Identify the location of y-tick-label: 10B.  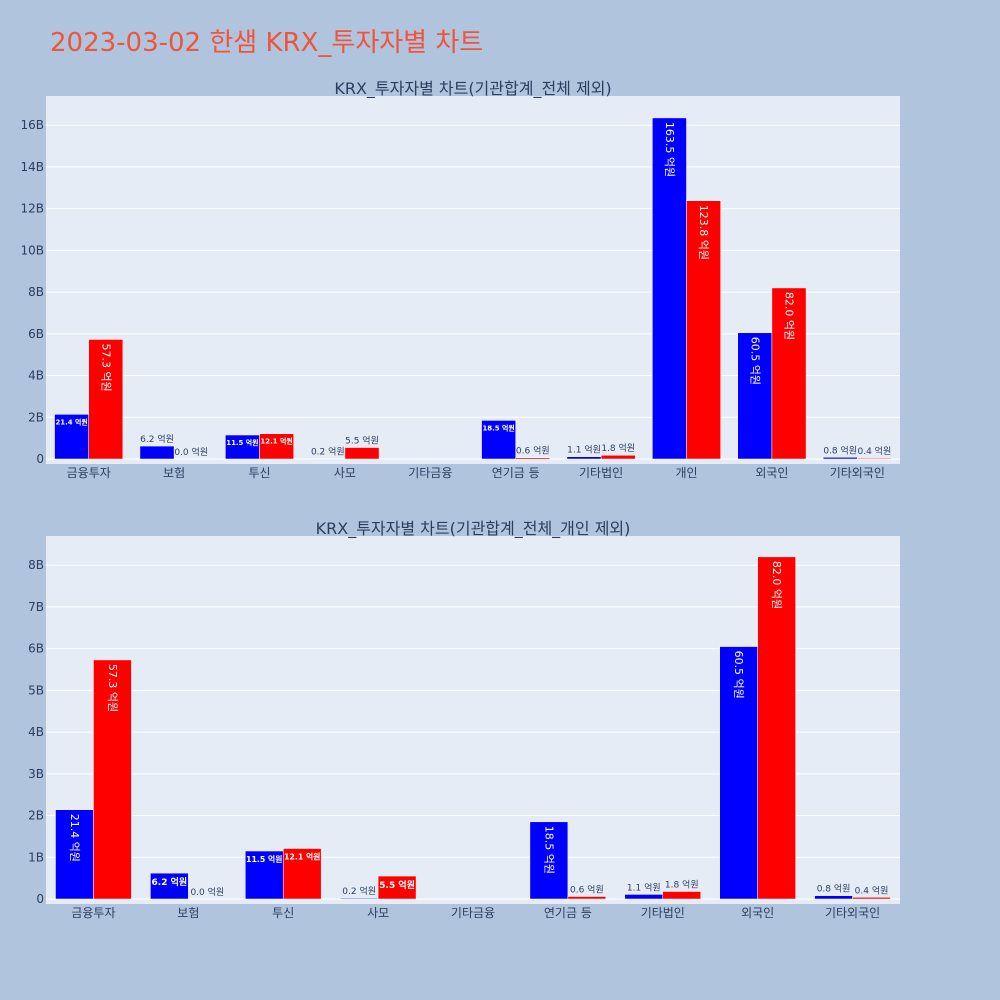
(32, 250).